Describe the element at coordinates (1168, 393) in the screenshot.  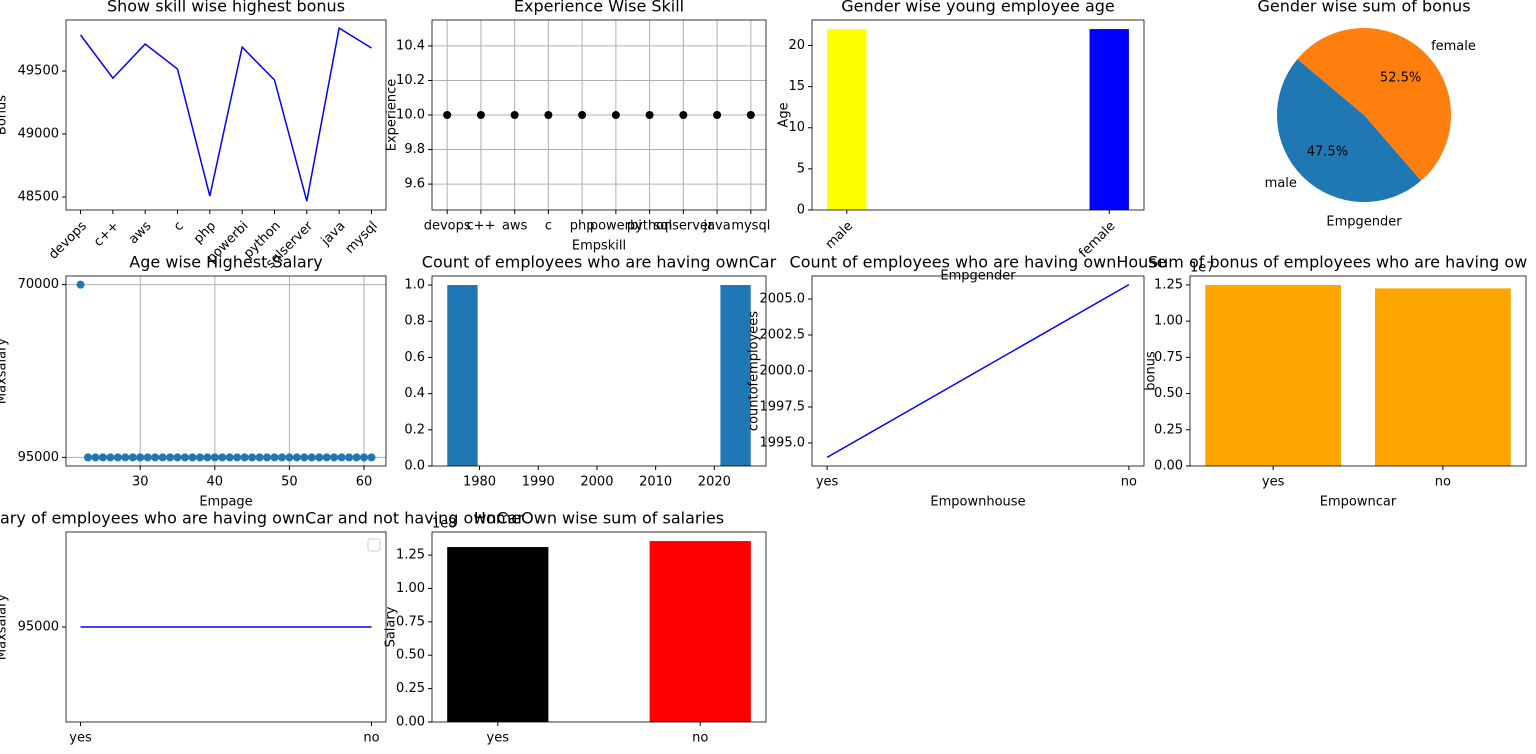
I see `y-tick-label: 0.50` at that location.